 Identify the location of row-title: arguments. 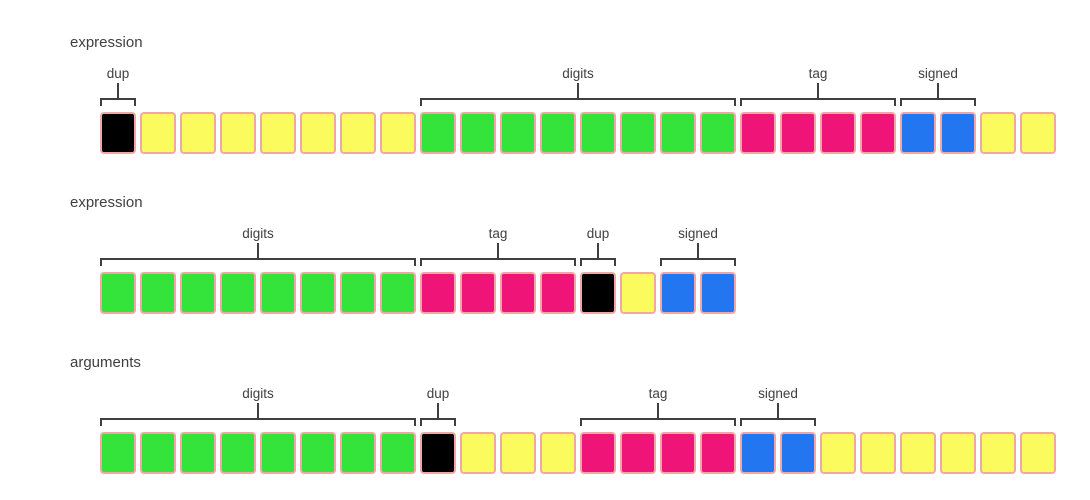
(105, 362).